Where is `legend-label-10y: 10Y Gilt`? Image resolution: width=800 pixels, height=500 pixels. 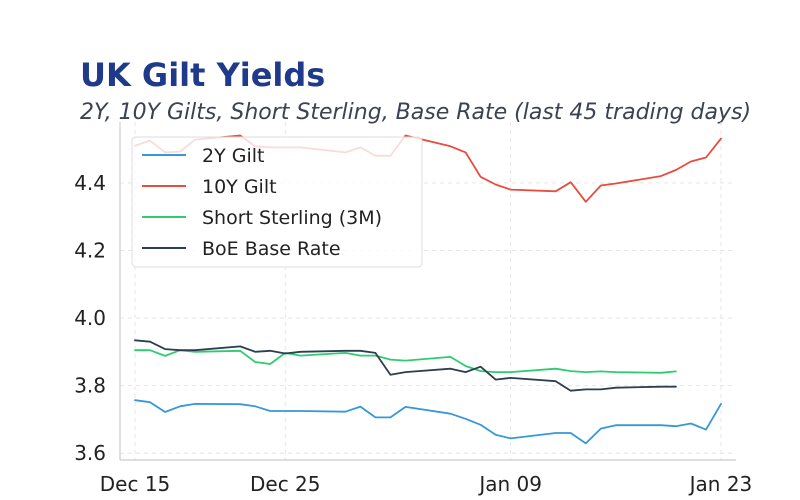 legend-label-10y: 10Y Gilt is located at coordinates (239, 187).